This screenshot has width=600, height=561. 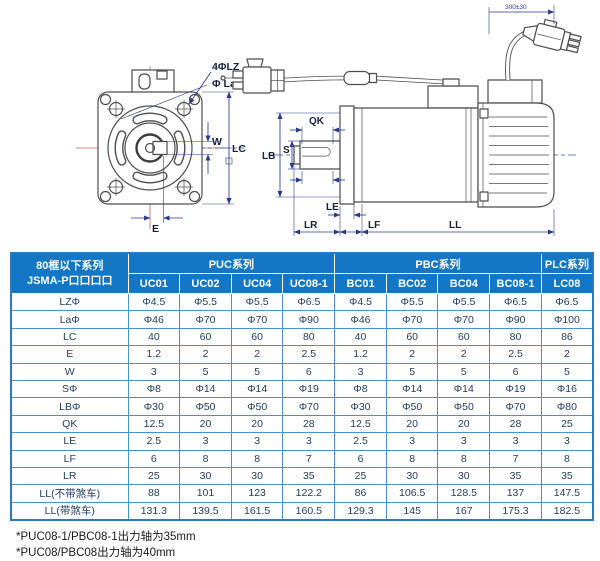 What do you see at coordinates (160, 148) in the screenshot?
I see `keyway` at bounding box center [160, 148].